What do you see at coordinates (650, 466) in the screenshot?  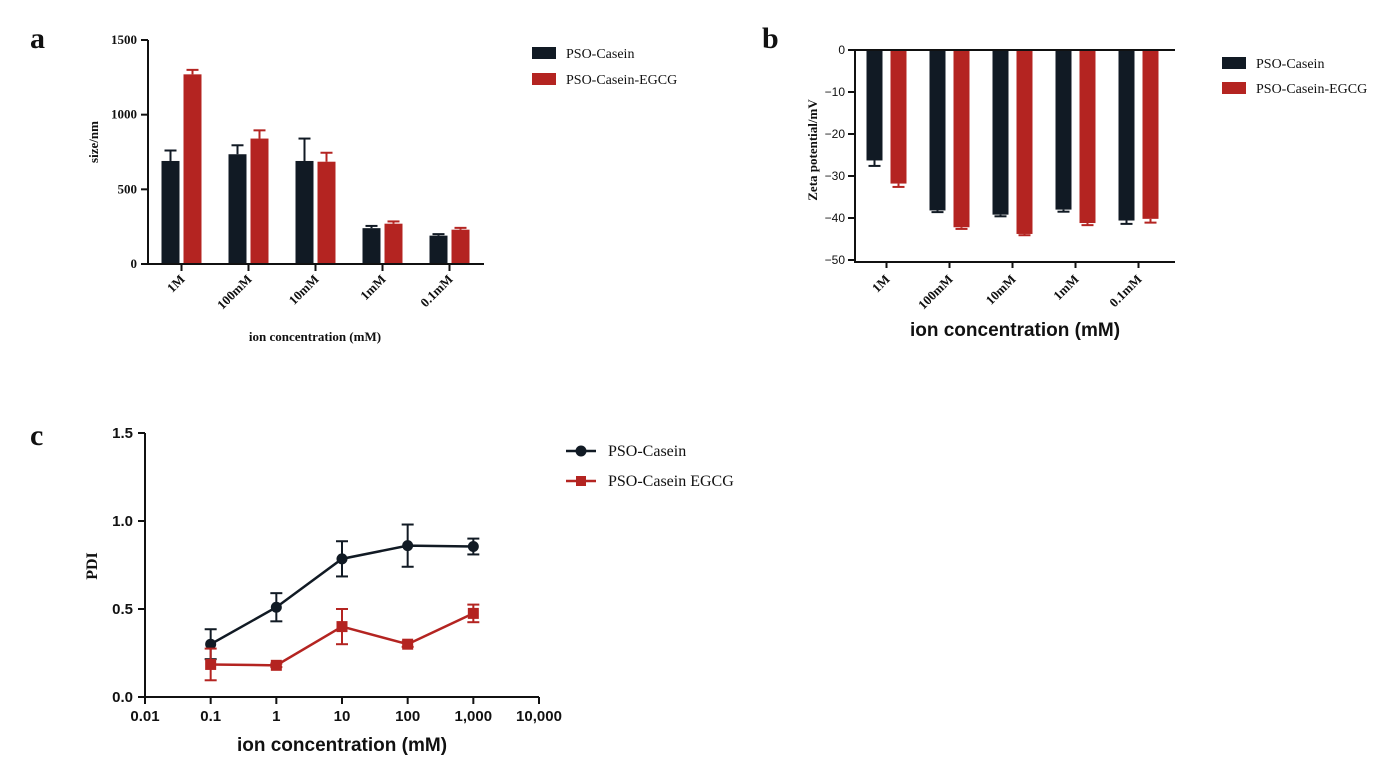 I see `chart-c-legend: PSO-Casein PSO-Casein EGCG` at bounding box center [650, 466].